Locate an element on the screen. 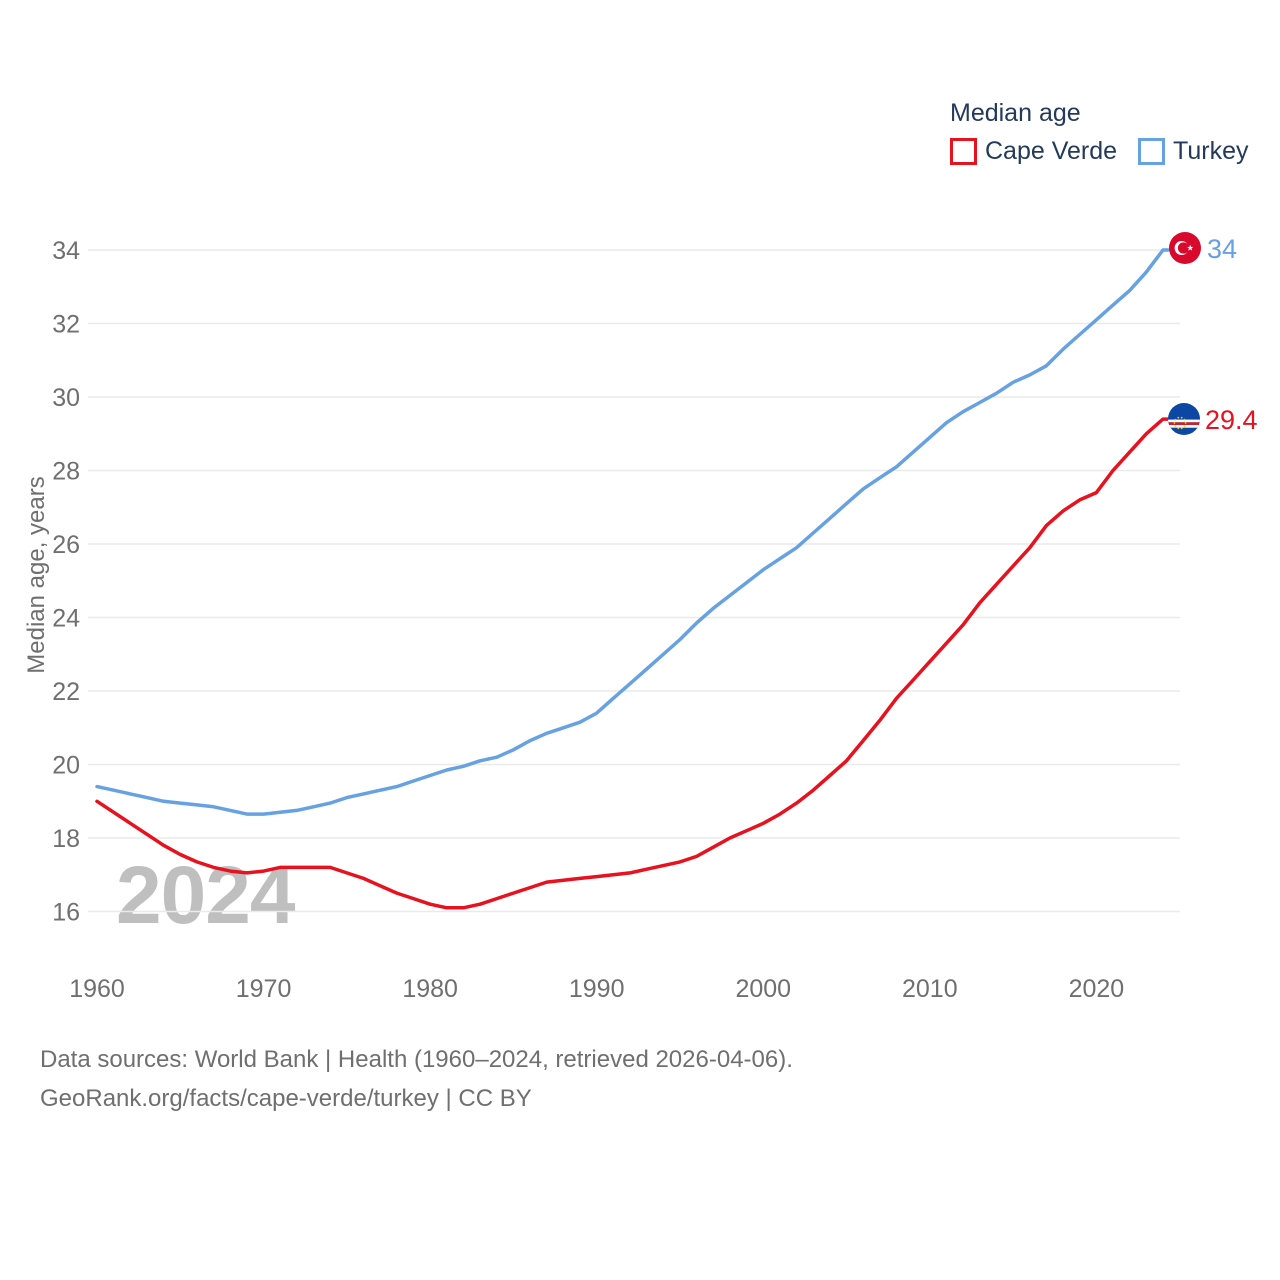 This screenshot has height=1280, width=1280. legend-item-cape-verde: Cape Verde is located at coordinates (1033, 151).